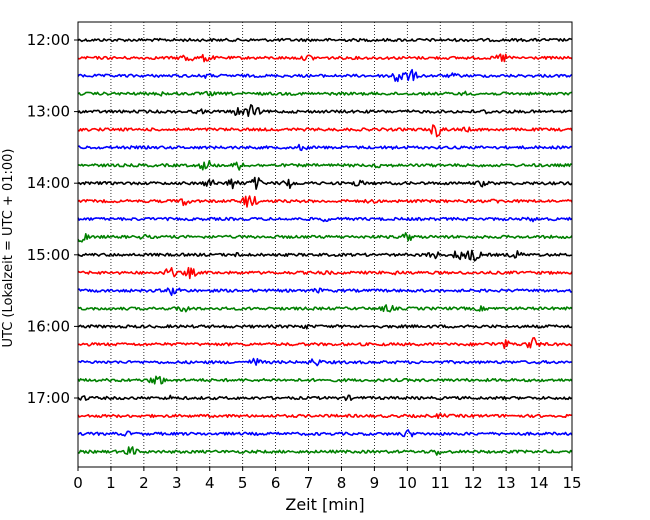 The height and width of the screenshot is (520, 650). Describe the element at coordinates (48, 183) in the screenshot. I see `y-tick-label: 14:00` at that location.